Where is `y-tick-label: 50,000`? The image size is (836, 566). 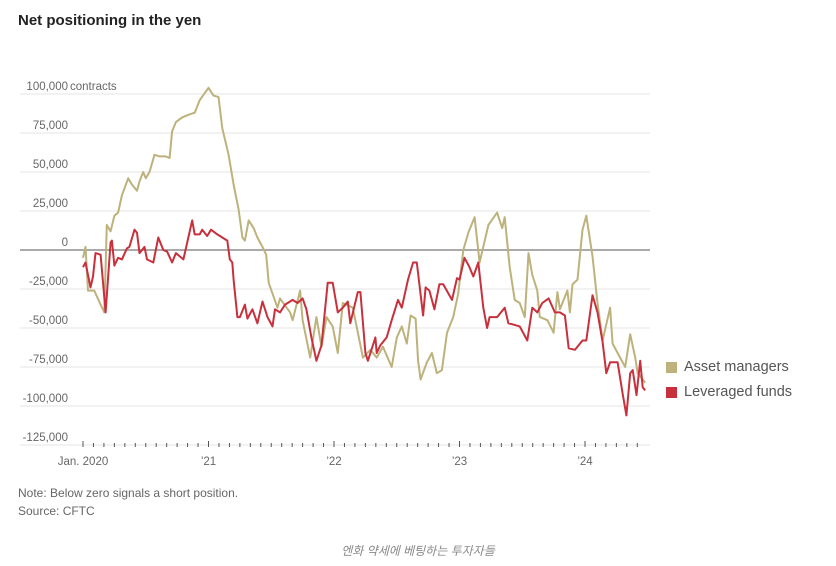 y-tick-label: 50,000 is located at coordinates (50, 165).